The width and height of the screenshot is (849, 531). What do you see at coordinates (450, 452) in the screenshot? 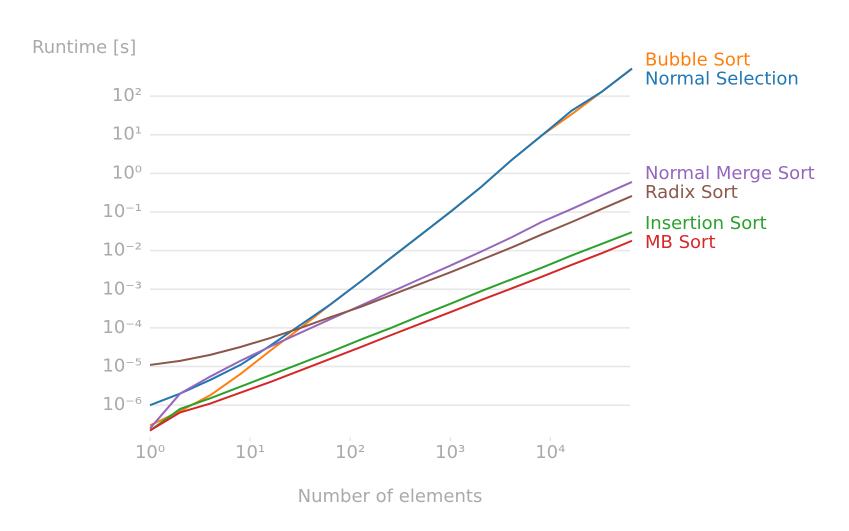
I see `x-tick-label: 10³` at bounding box center [450, 452].